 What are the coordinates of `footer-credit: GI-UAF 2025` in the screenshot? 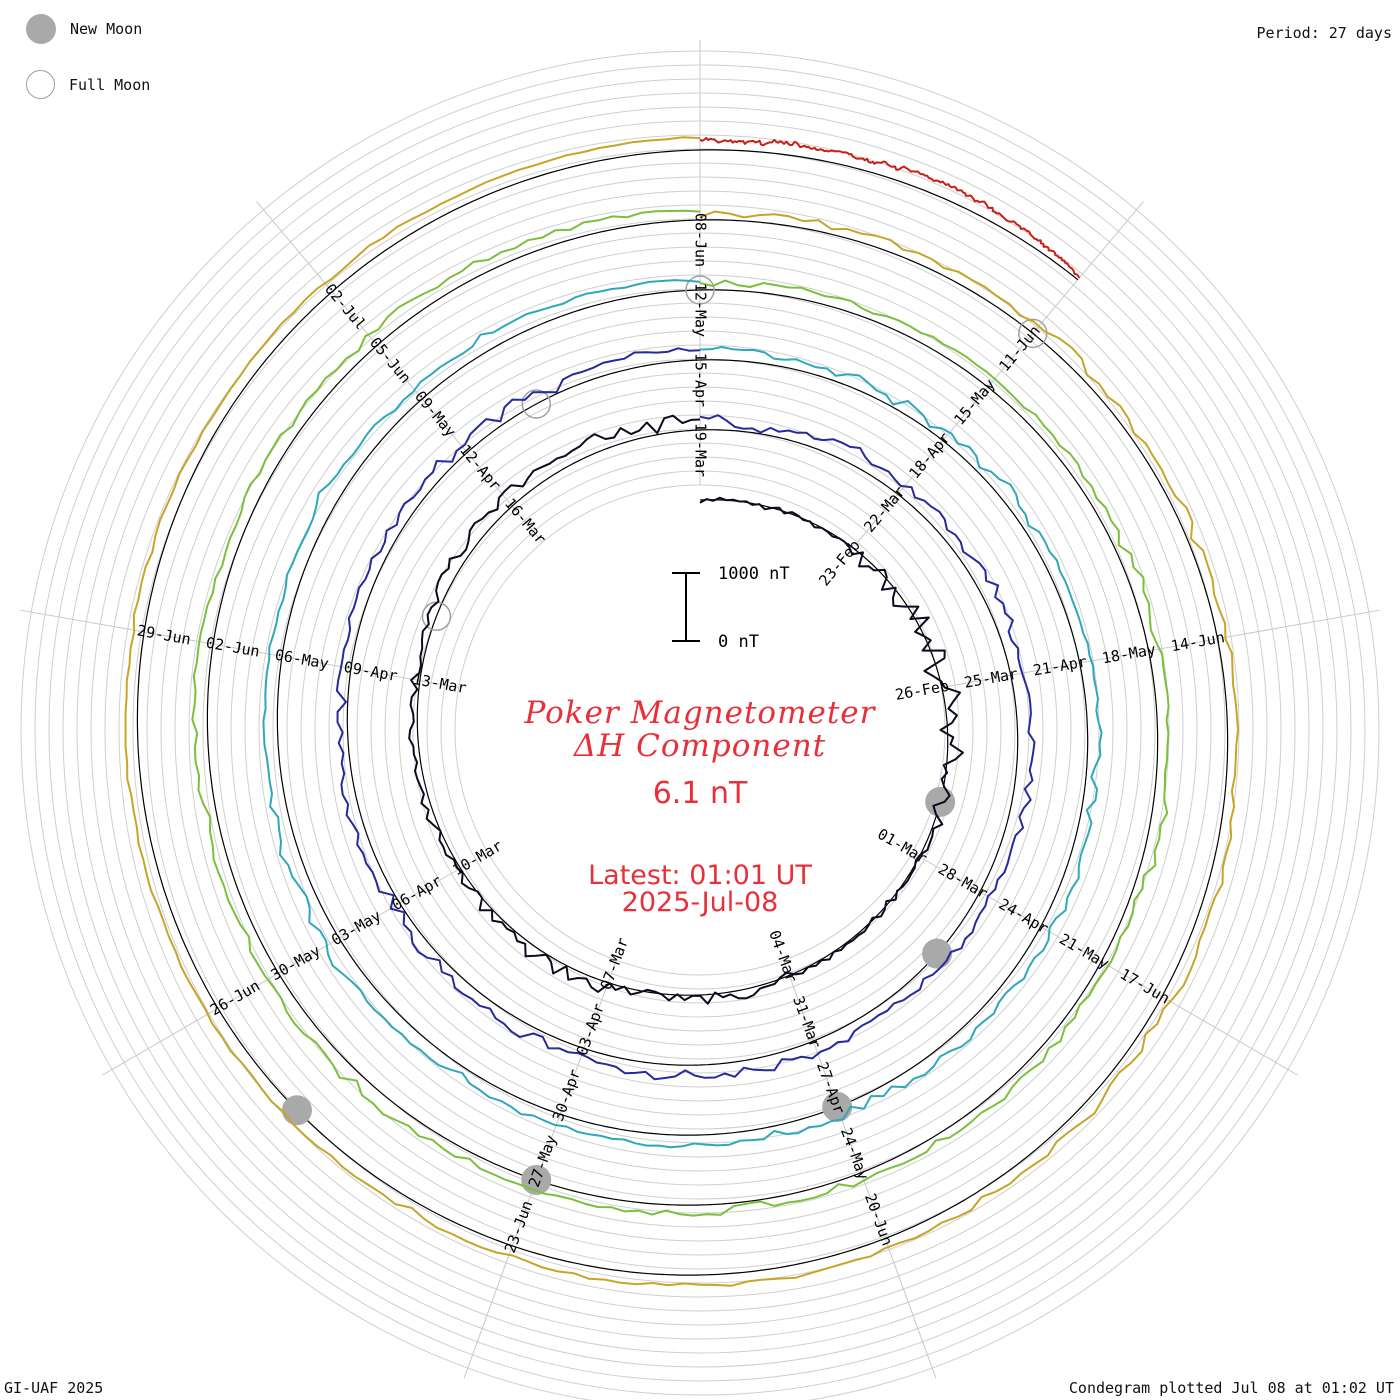 It's located at (54, 1388).